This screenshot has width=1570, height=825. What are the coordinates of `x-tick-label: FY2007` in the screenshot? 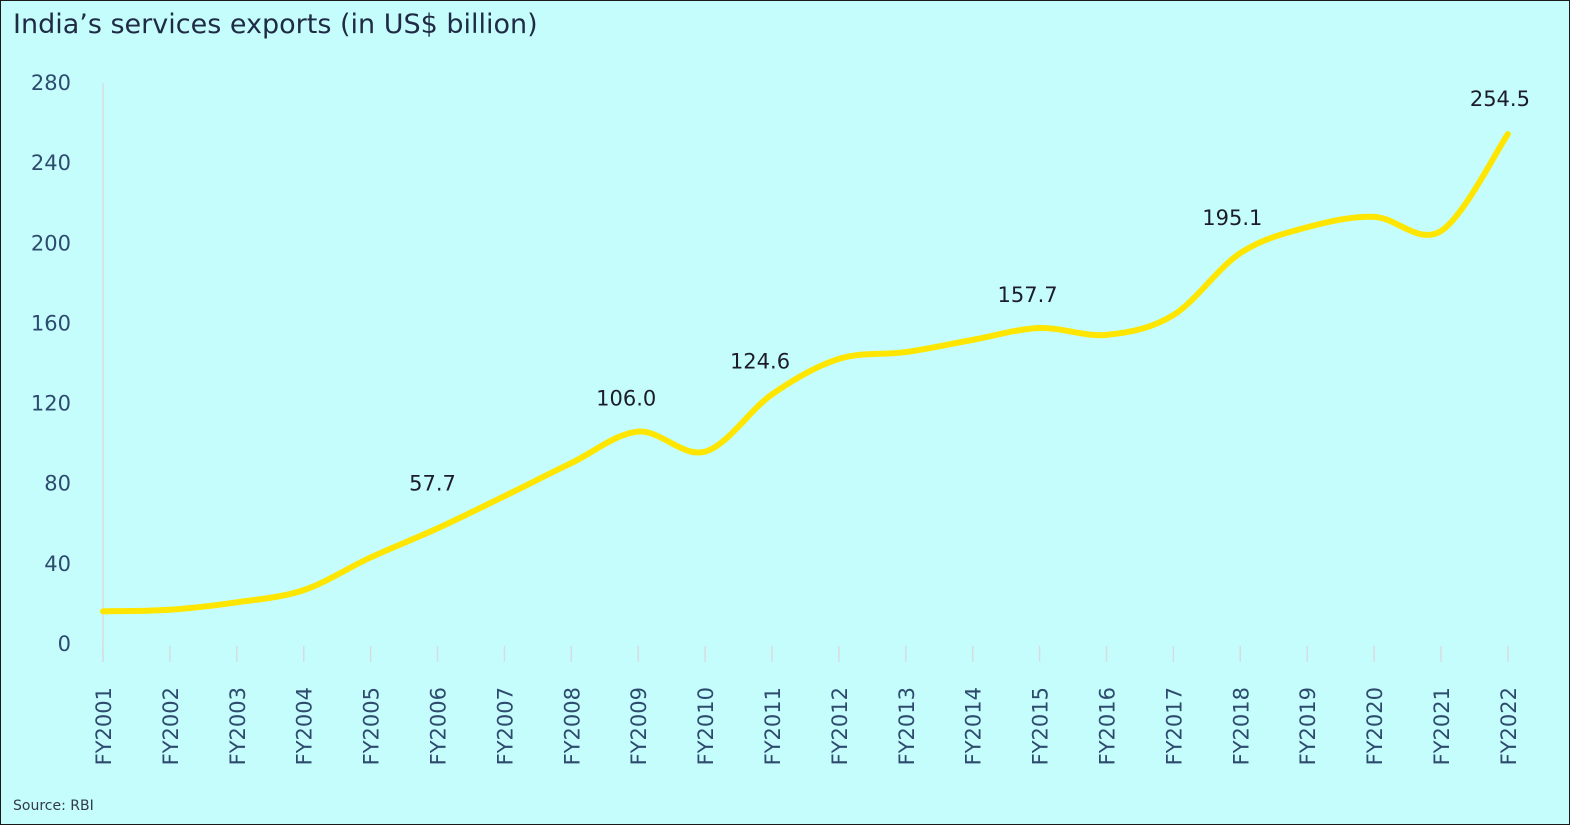 It's located at (505, 726).